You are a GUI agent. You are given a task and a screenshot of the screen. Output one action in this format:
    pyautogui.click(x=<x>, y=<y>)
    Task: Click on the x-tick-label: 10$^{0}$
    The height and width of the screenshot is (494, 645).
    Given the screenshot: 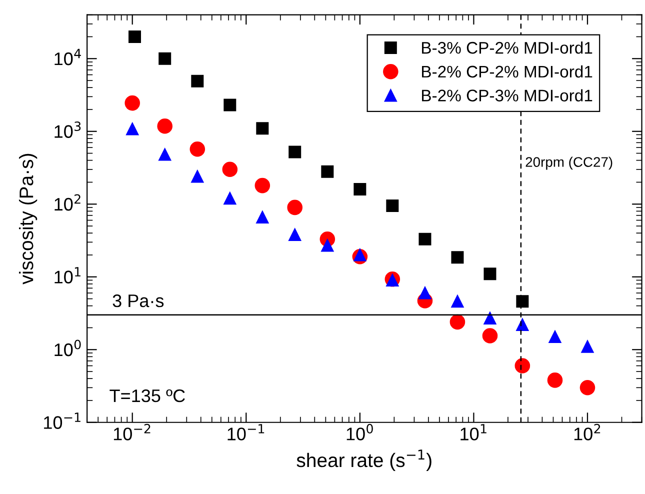 What is the action you would take?
    pyautogui.click(x=359, y=432)
    